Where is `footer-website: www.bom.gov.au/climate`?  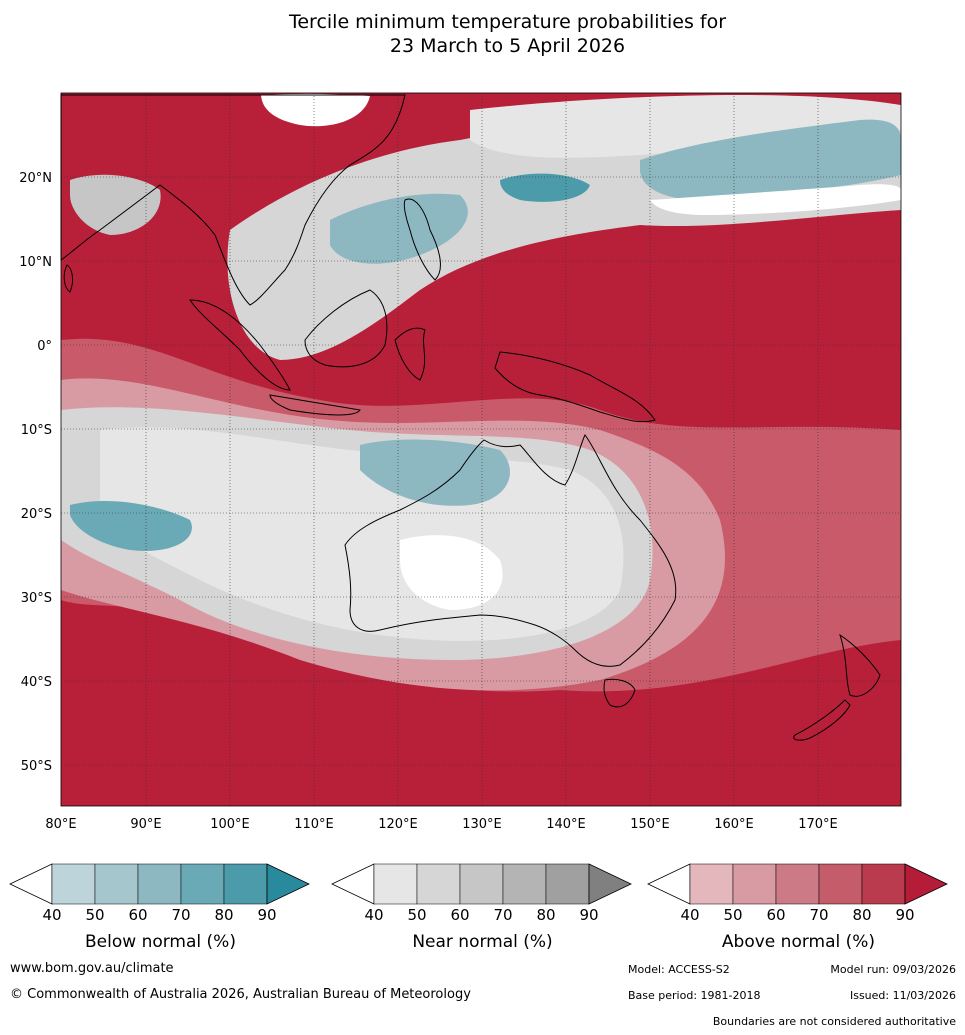 footer-website: www.bom.gov.au/climate is located at coordinates (92, 968).